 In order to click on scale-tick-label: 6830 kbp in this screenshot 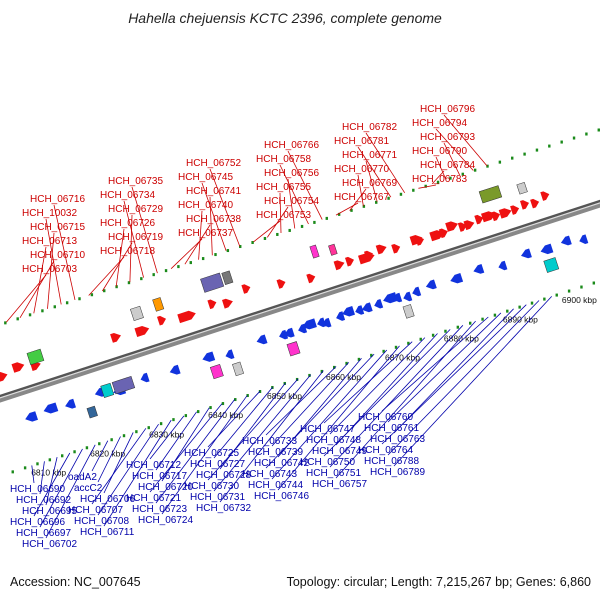, I will do `click(166, 434)`.